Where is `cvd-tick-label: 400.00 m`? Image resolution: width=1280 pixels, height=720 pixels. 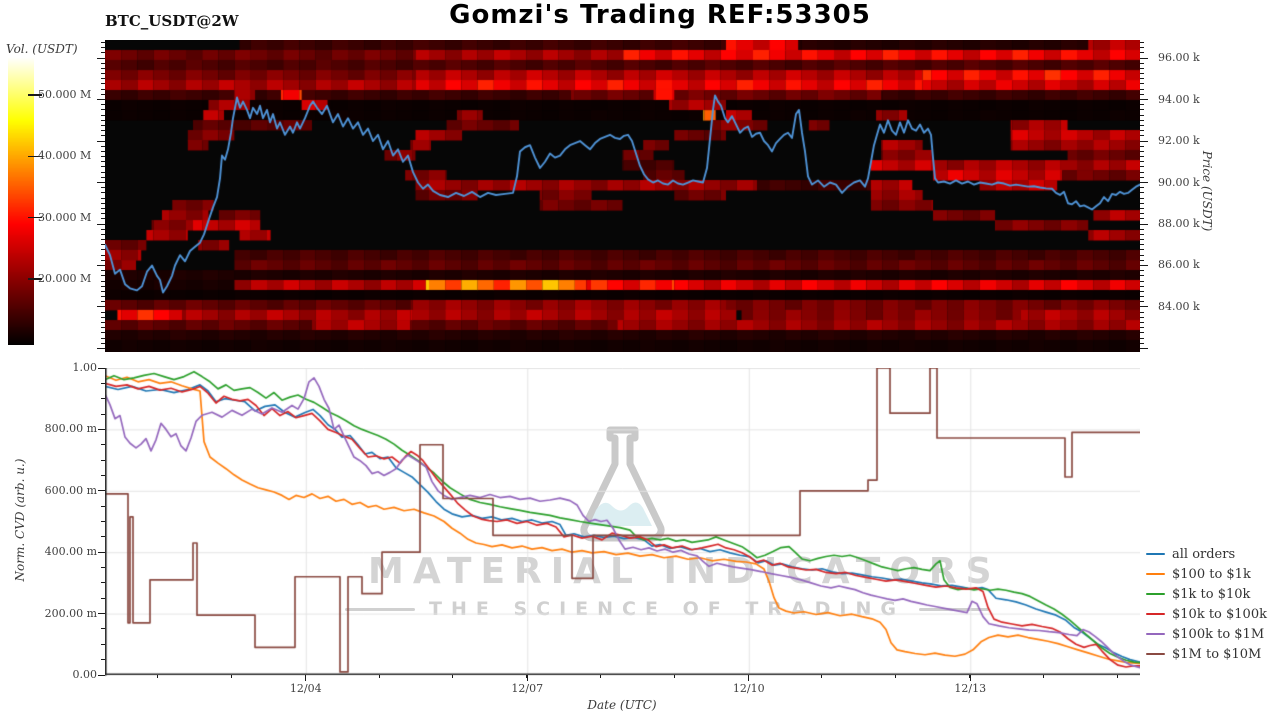
cvd-tick-label: 400.00 m is located at coordinates (70, 552).